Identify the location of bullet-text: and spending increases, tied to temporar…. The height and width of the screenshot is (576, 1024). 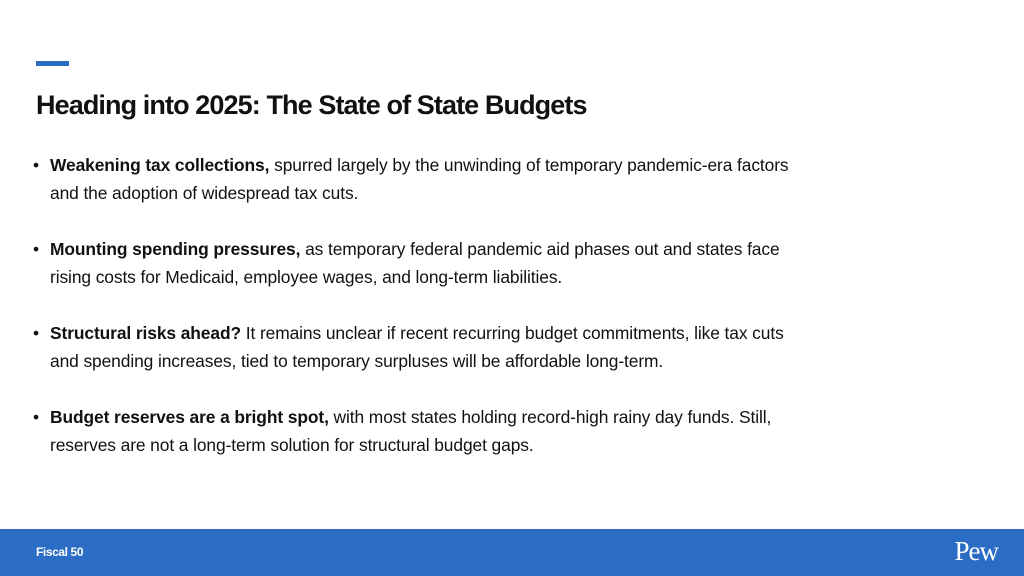
(357, 361).